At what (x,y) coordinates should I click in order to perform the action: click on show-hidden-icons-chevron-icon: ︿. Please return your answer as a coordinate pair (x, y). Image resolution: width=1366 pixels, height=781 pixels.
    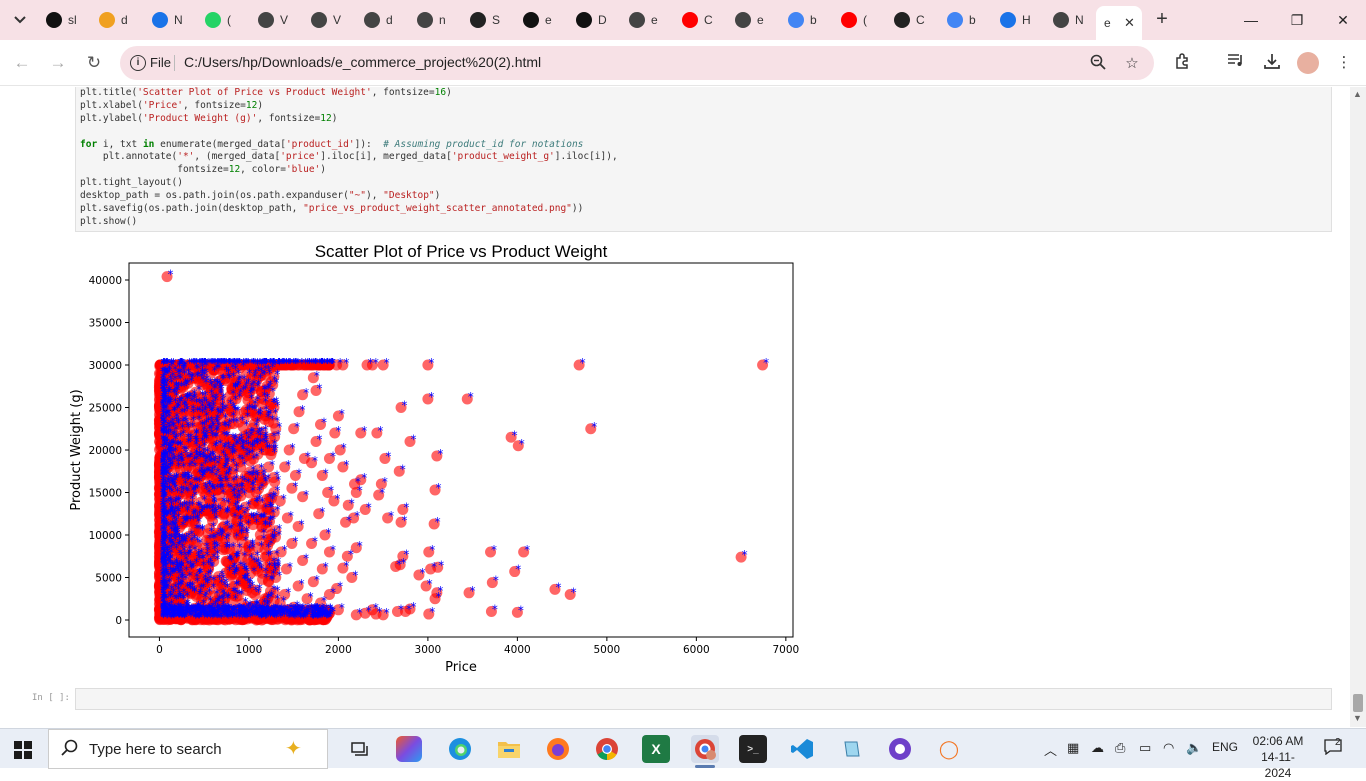
    Looking at the image, I should click on (1051, 750).